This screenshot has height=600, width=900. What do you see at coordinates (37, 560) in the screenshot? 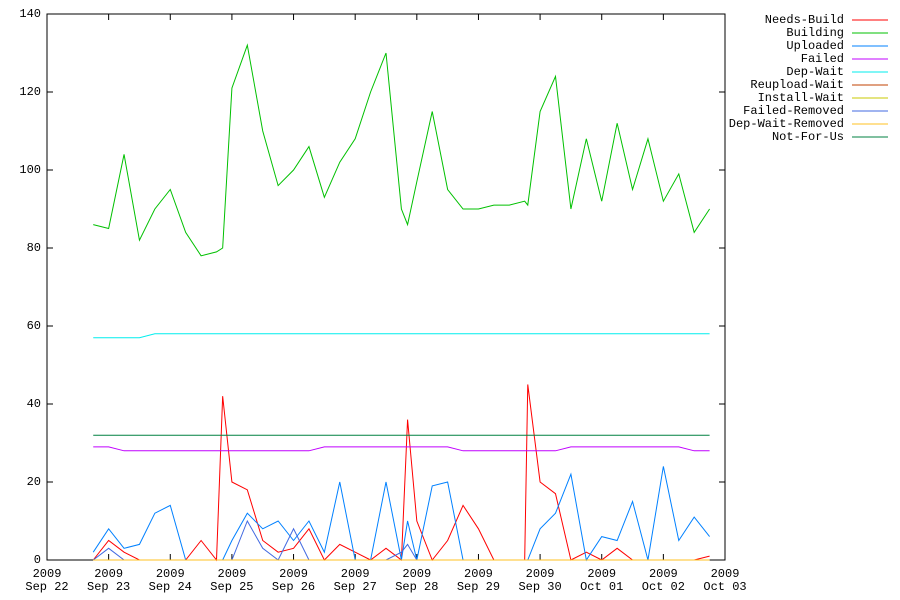
I see `y-tick-label: 0` at bounding box center [37, 560].